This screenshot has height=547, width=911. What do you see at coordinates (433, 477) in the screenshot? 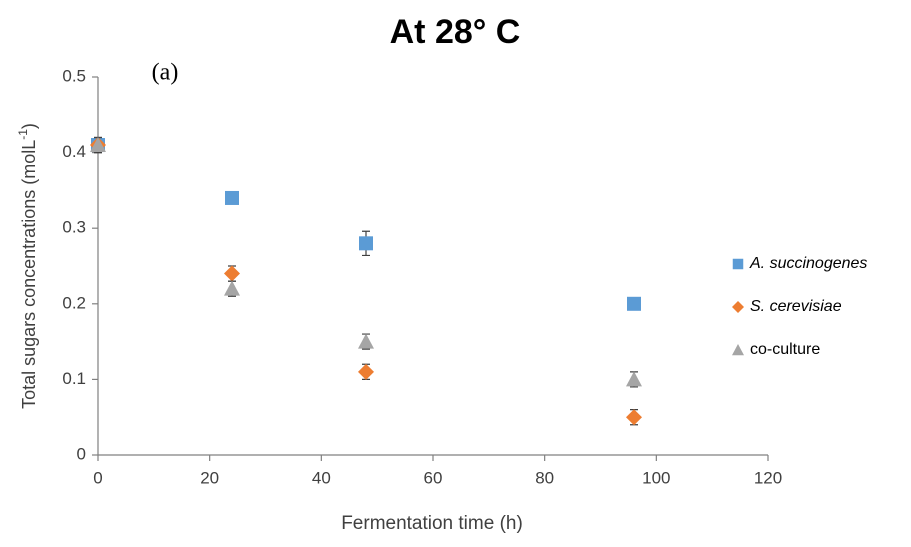
I see `x-tick-label: 60` at bounding box center [433, 477].